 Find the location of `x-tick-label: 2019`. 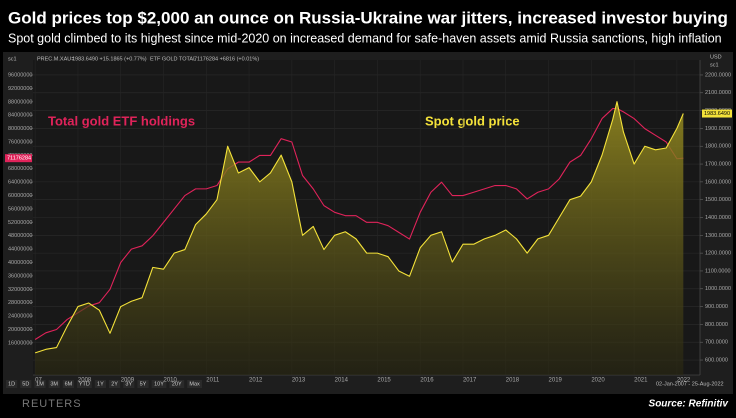

x-tick-label: 2019 is located at coordinates (556, 381).